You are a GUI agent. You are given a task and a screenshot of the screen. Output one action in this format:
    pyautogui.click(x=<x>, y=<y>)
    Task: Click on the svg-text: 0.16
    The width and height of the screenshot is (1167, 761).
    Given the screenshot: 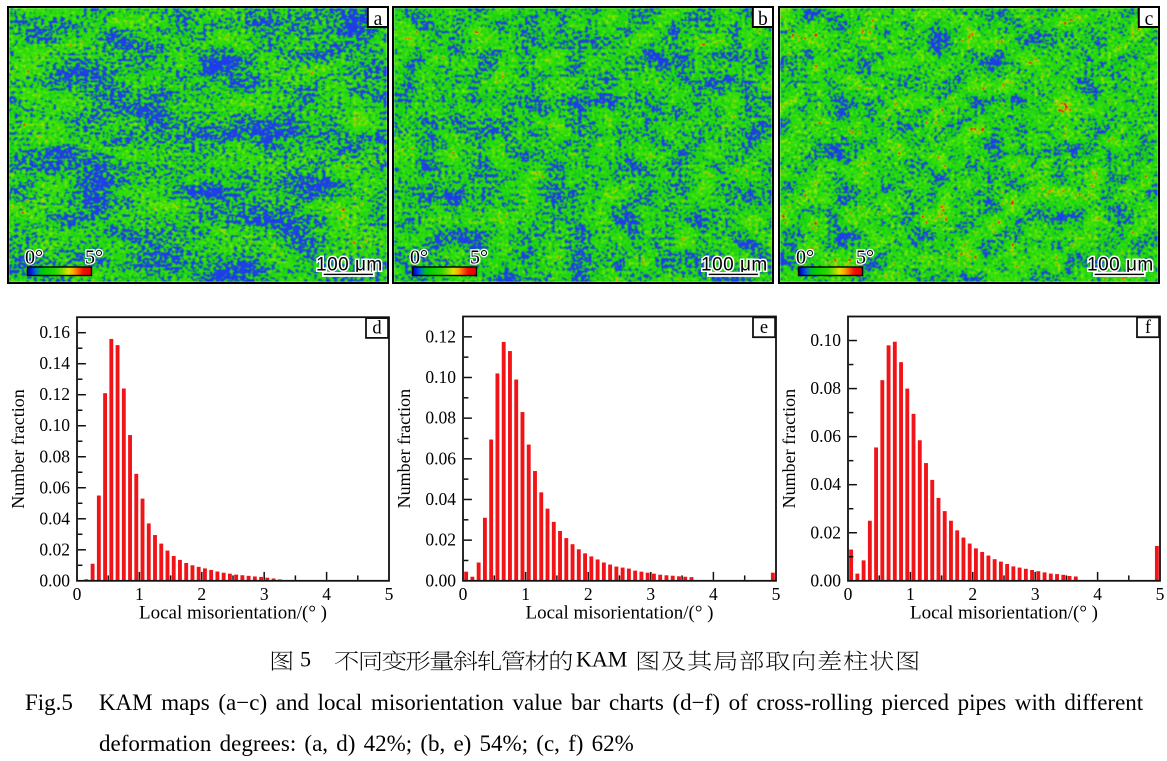 What is the action you would take?
    pyautogui.click(x=54, y=332)
    